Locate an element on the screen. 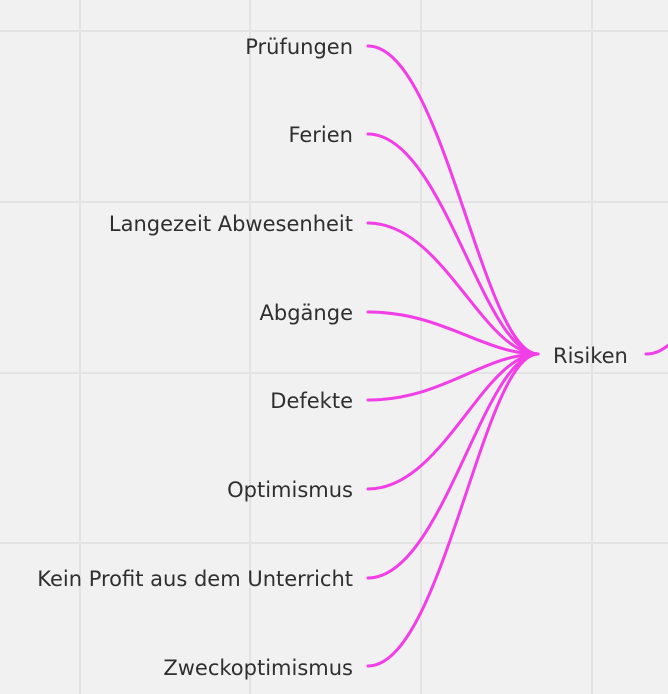 This screenshot has width=668, height=694. branch-node-ferien: Ferien is located at coordinates (320, 135).